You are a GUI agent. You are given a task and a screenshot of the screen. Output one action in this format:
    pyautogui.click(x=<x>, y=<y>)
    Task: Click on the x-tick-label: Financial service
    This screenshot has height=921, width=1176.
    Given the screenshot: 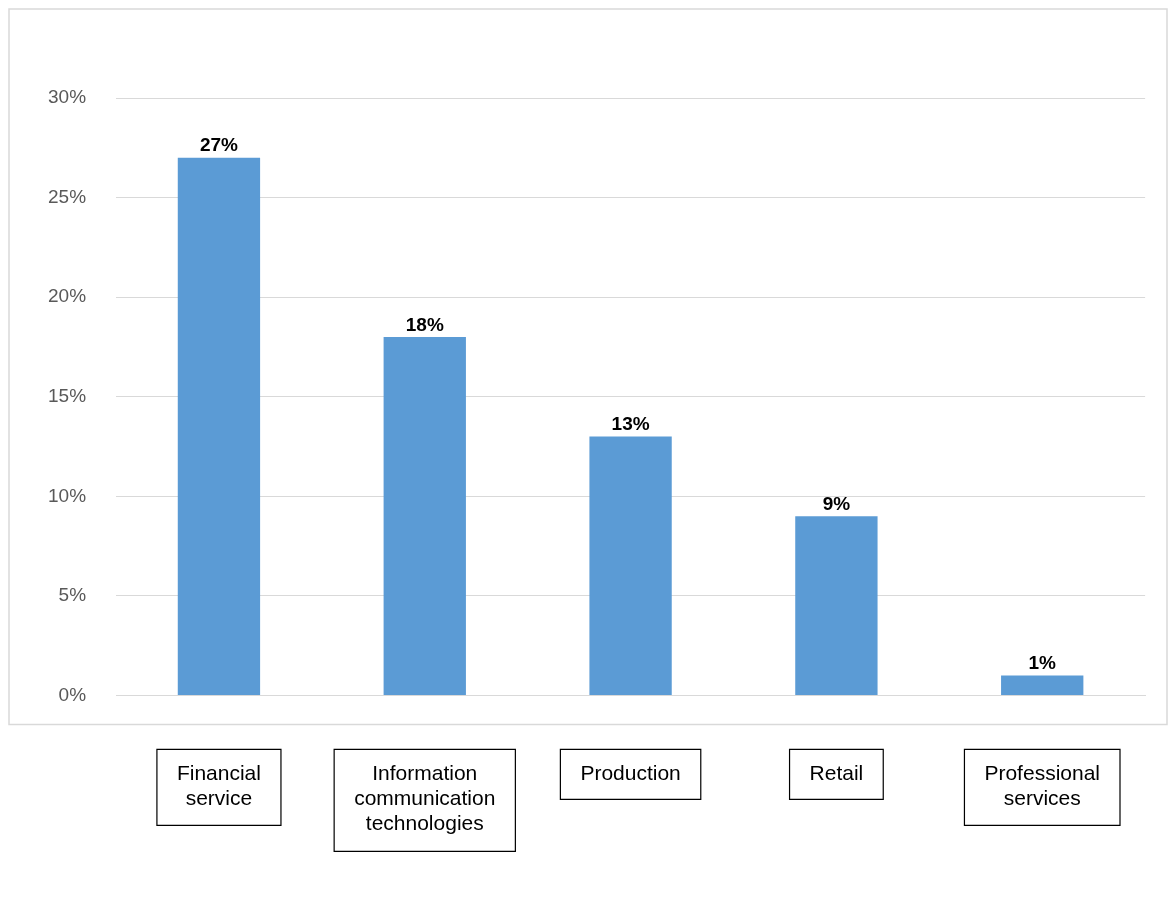 What is the action you would take?
    pyautogui.click(x=218, y=784)
    